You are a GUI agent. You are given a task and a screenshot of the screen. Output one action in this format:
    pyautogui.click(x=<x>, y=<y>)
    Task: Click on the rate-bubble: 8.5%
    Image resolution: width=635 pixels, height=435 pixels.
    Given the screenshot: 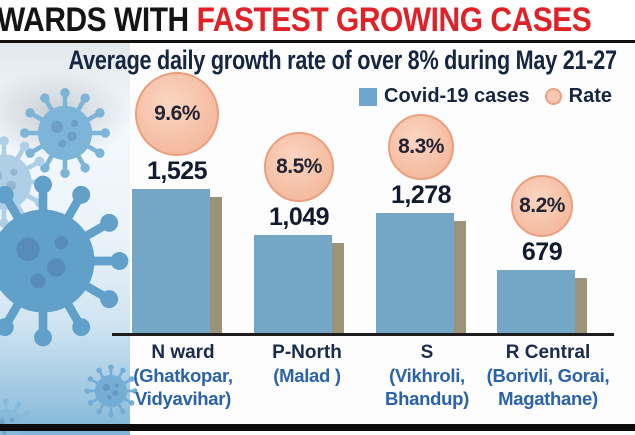 What is the action you would take?
    pyautogui.click(x=299, y=167)
    